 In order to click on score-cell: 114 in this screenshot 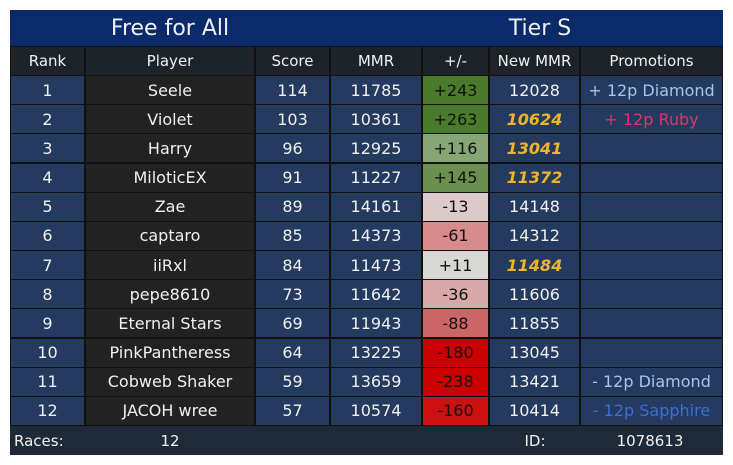, I will do `click(292, 90)`.